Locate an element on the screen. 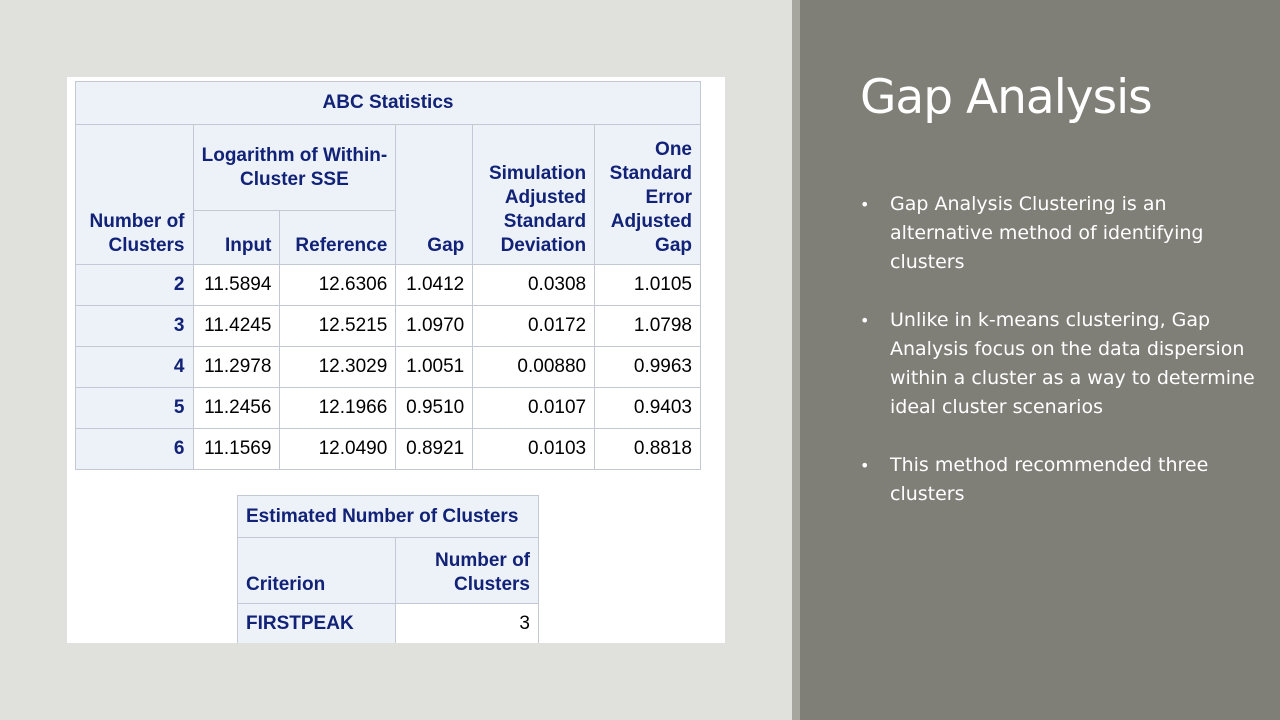 The image size is (1280, 720). cell-gap: 1.0970 is located at coordinates (434, 326).